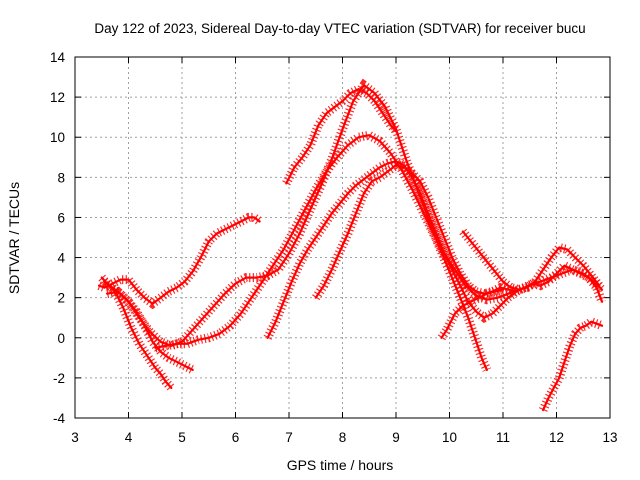  Describe the element at coordinates (182, 437) in the screenshot. I see `x-tick-label: 5` at that location.